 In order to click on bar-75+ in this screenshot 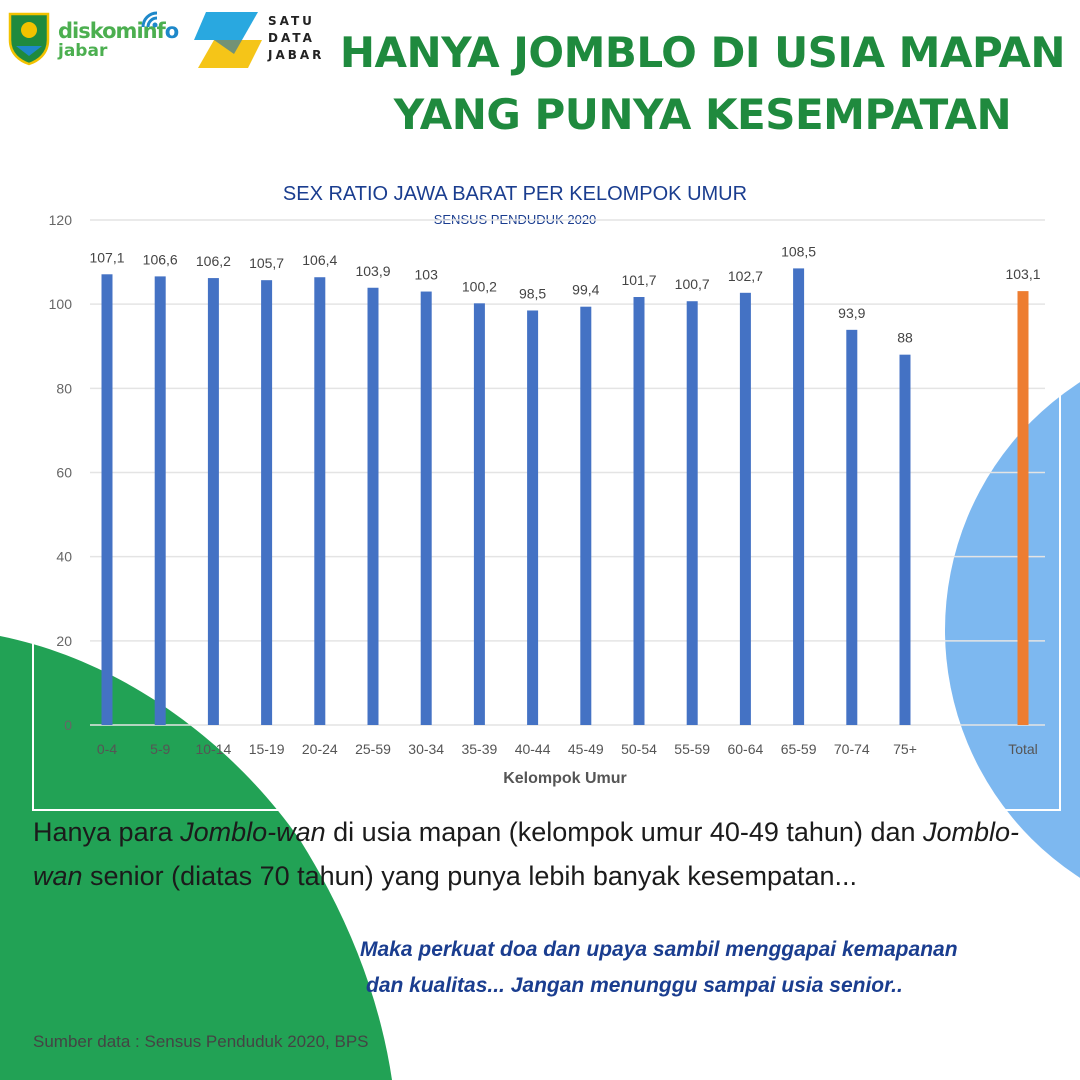, I will do `click(905, 539)`.